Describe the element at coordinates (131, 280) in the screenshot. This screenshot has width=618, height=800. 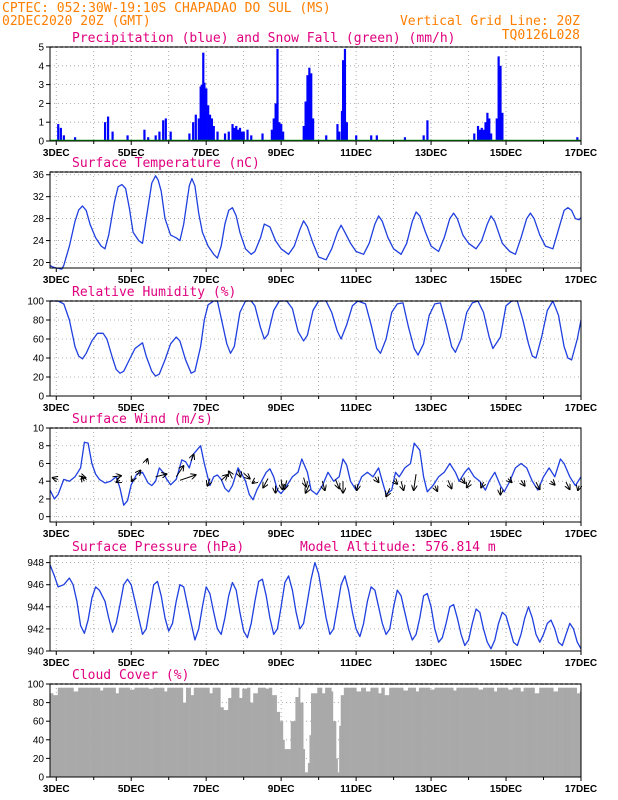
I see `temperature-xtick-label: 5DEC` at that location.